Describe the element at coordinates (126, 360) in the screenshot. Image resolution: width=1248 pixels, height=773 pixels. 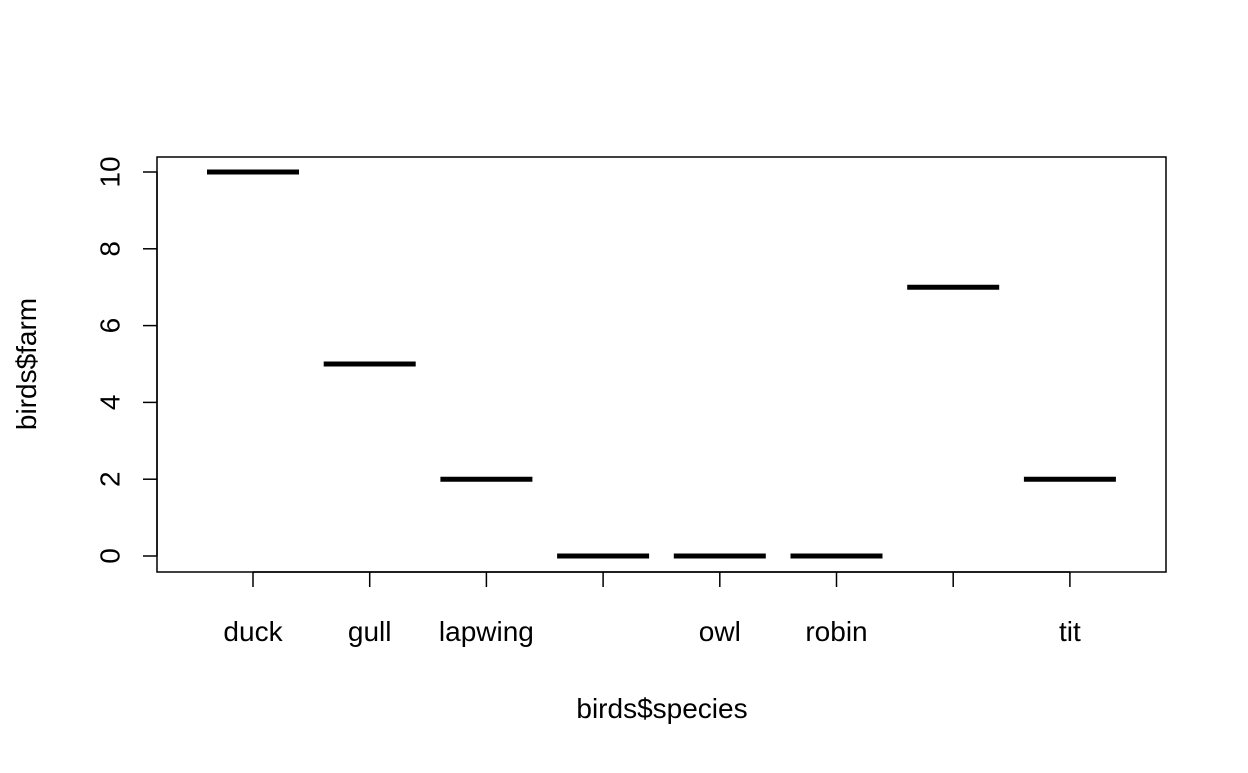
I see `y-axis: 0 2 4 6 8 10` at that location.